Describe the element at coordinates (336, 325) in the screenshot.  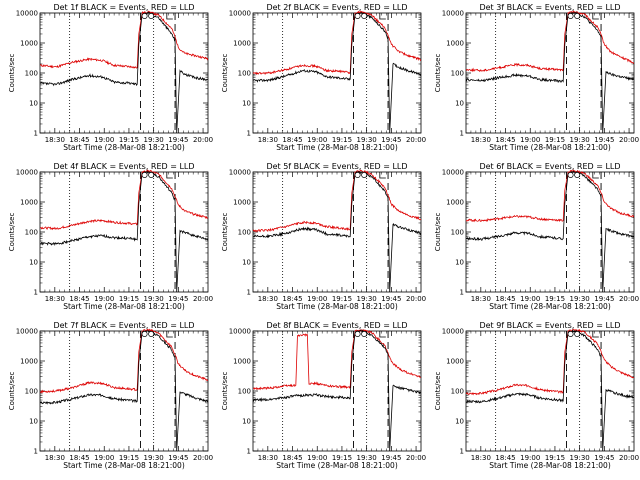
I see `panel-title: Det 8f BLACK = Events, RED = LLD` at that location.